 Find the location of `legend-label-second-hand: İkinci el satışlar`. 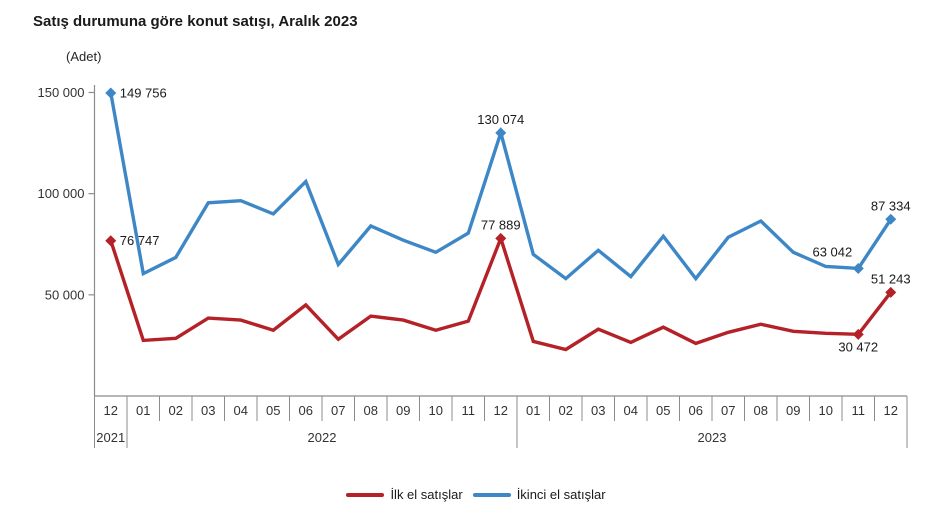

legend-label-second-hand: İkinci el satışlar is located at coordinates (561, 494).